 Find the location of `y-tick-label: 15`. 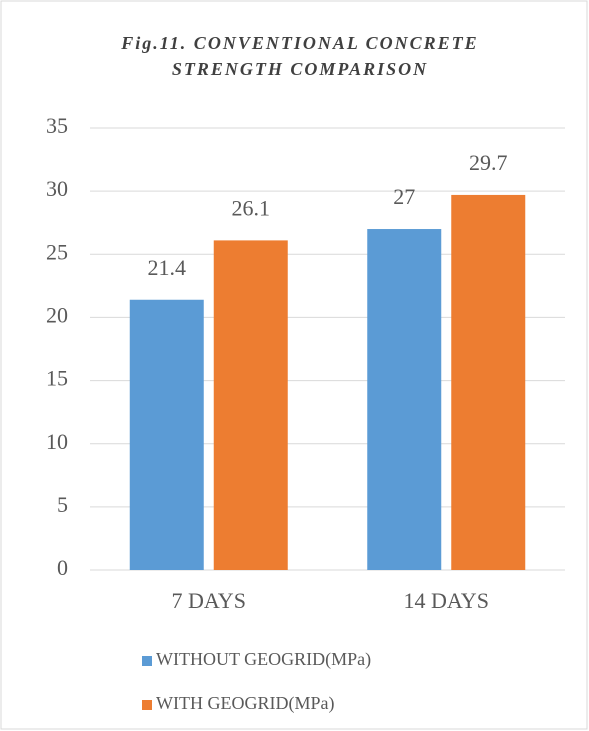

y-tick-label: 15 is located at coordinates (57, 378).